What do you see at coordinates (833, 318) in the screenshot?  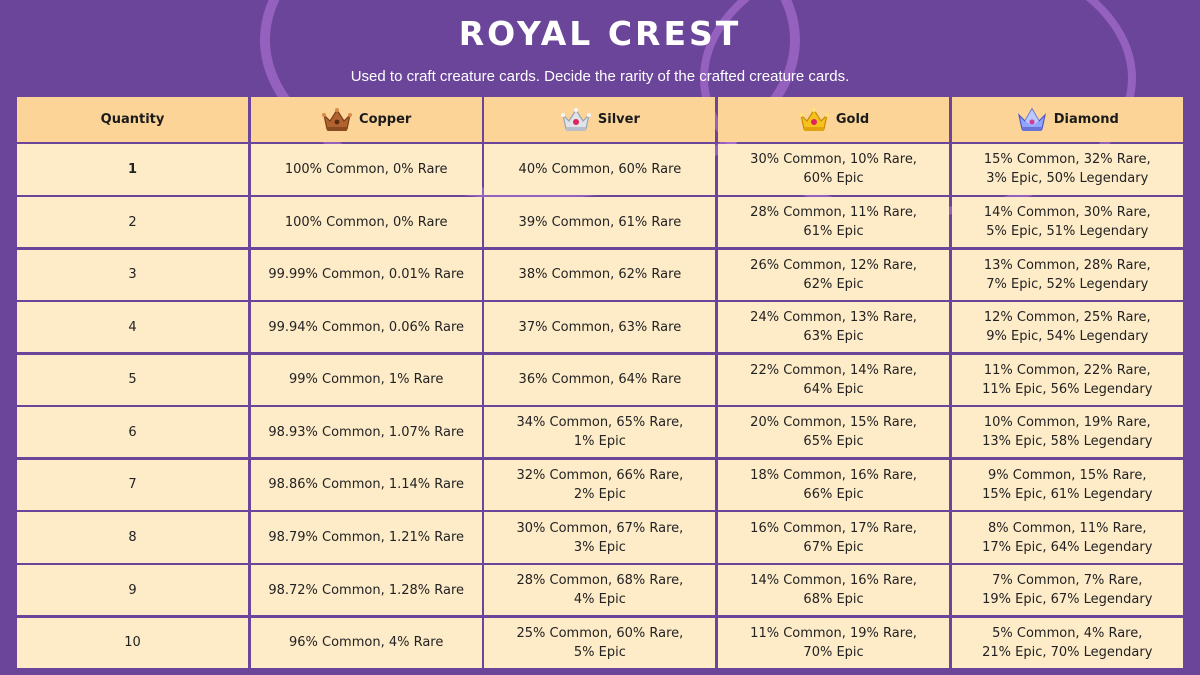 I see `cell-line: 24% Common, 13% Rare,` at bounding box center [833, 318].